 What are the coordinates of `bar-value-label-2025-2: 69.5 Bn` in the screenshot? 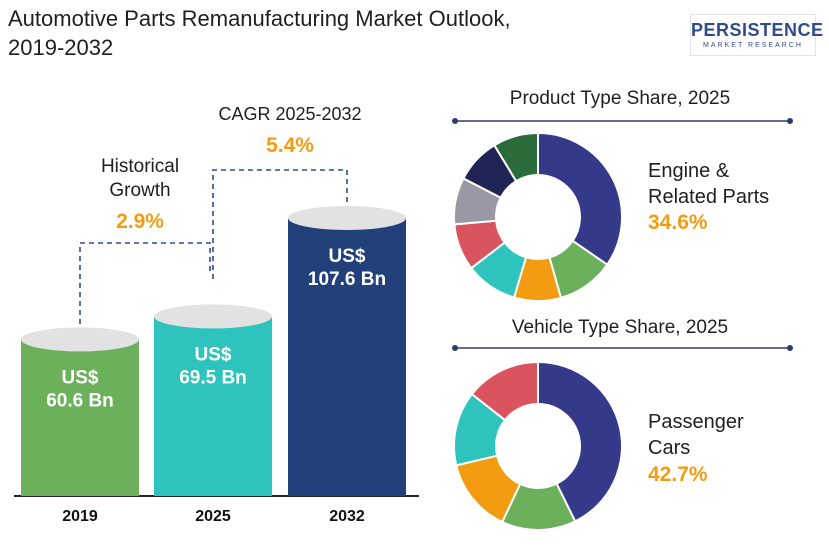 It's located at (213, 377).